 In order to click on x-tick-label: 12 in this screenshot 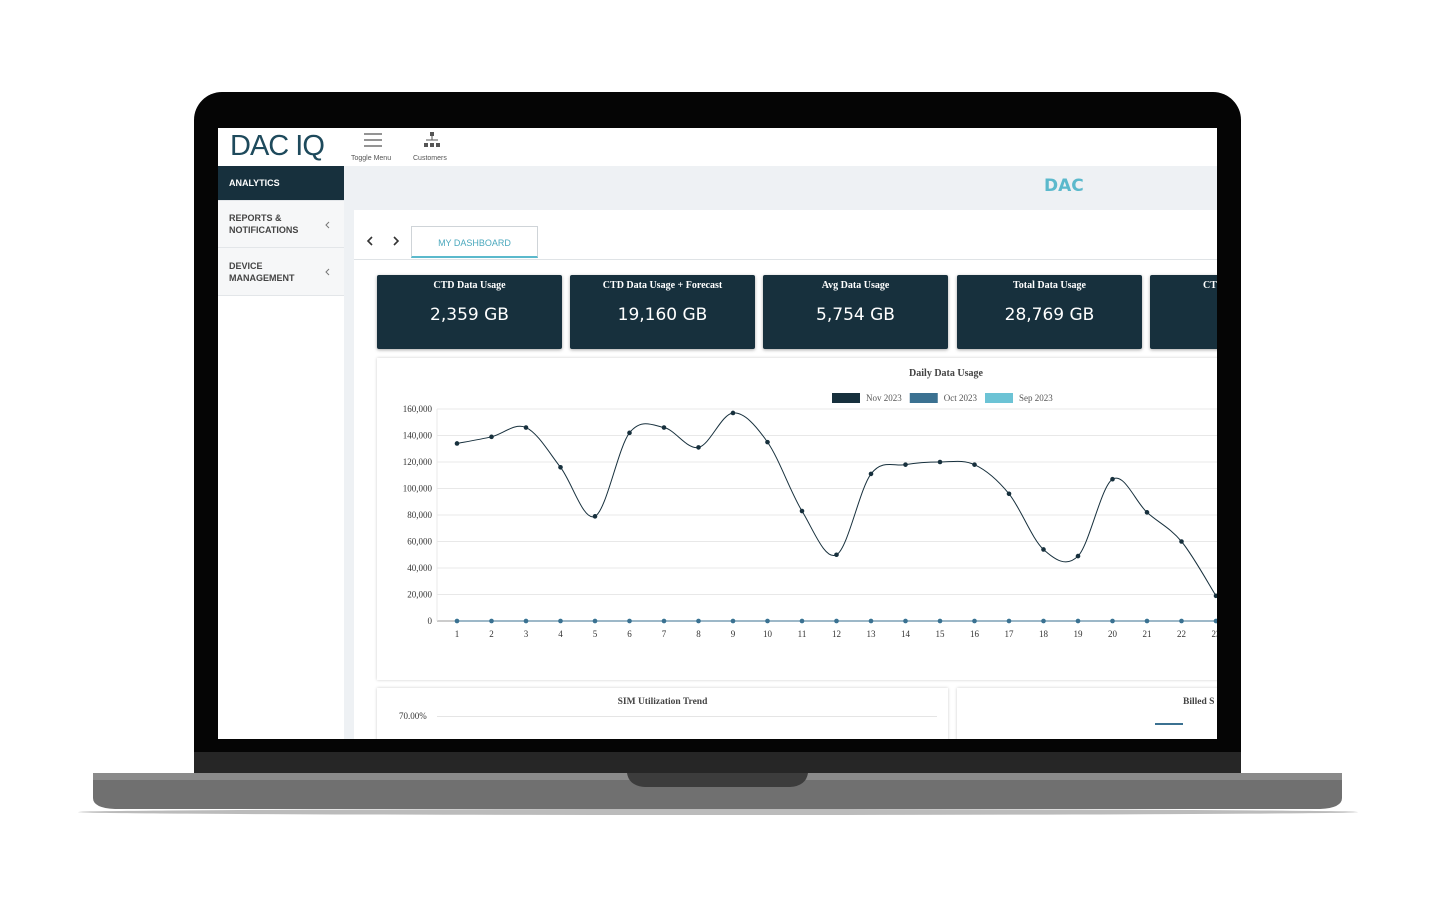, I will do `click(836, 634)`.